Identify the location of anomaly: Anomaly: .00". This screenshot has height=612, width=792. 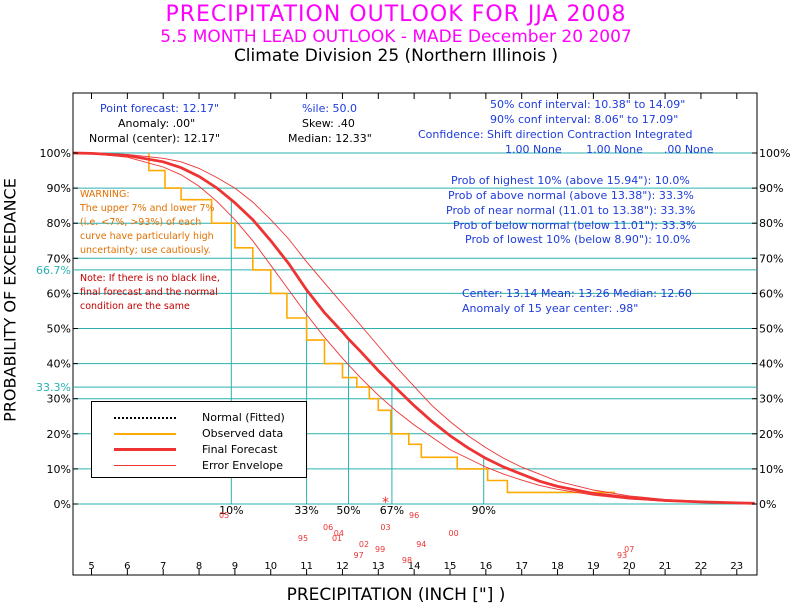
(157, 123).